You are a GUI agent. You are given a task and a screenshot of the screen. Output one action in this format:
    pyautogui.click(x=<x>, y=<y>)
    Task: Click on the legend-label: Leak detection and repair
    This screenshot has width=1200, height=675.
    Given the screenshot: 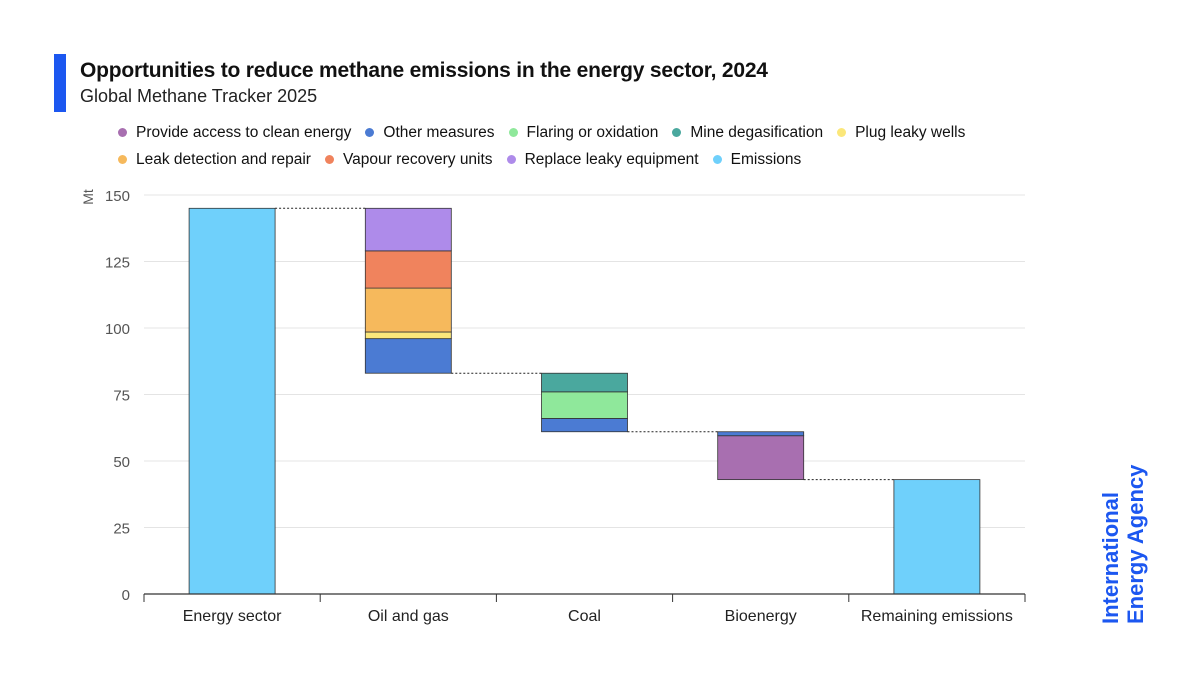 What is the action you would take?
    pyautogui.click(x=223, y=159)
    